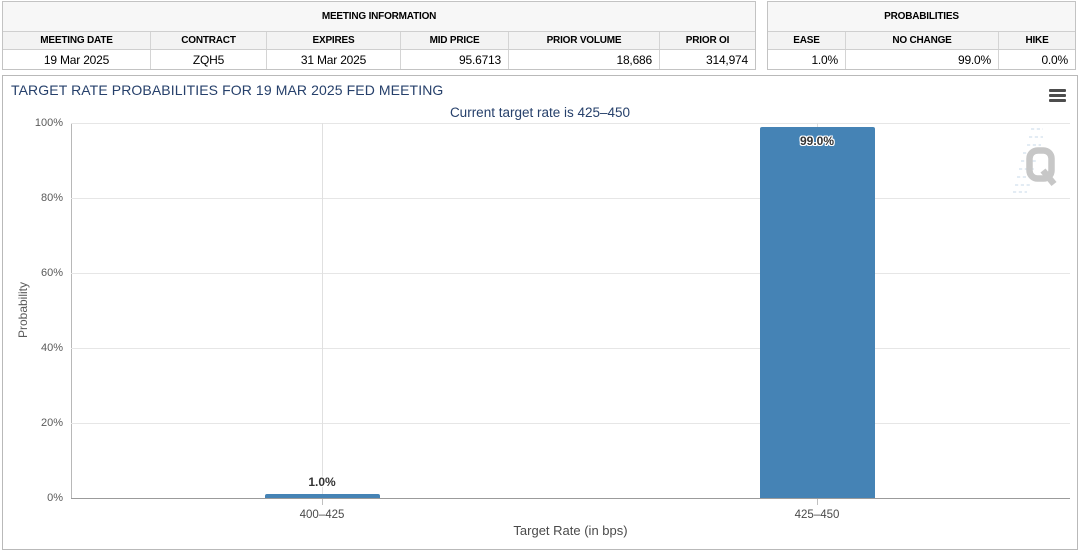 This screenshot has width=1080, height=552. I want to click on y-axis-label-60: 60%, so click(51, 273).